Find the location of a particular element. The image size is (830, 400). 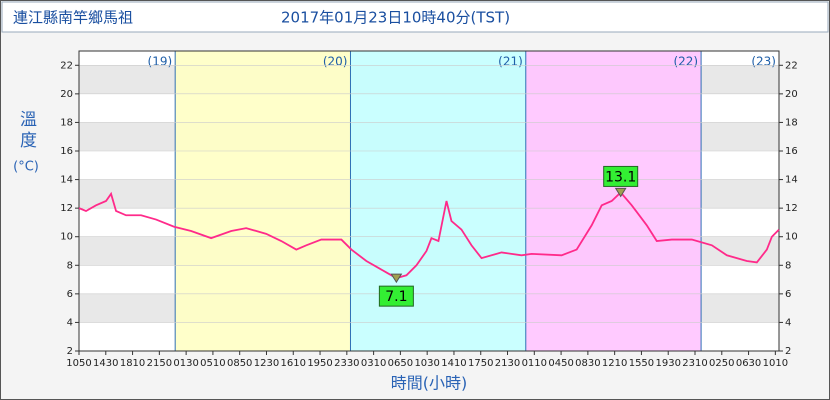

station-name: 連江縣南竿鄉馬祖 is located at coordinates (73, 18).